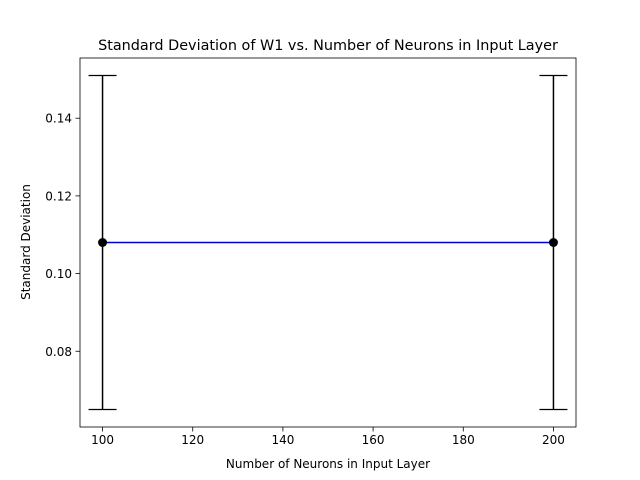 The width and height of the screenshot is (640, 480). I want to click on x-axis-label: Number of Neurons in Input Layer, so click(328, 464).